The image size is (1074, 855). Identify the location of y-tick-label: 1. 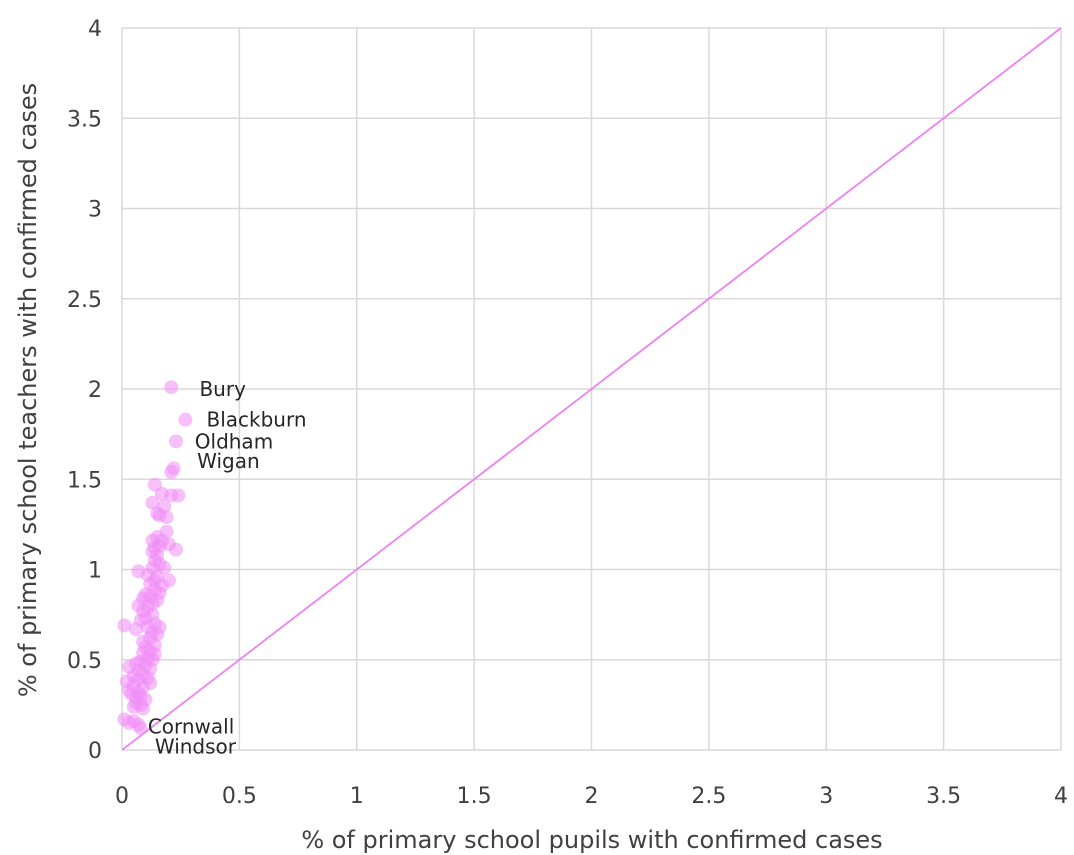
(95, 571).